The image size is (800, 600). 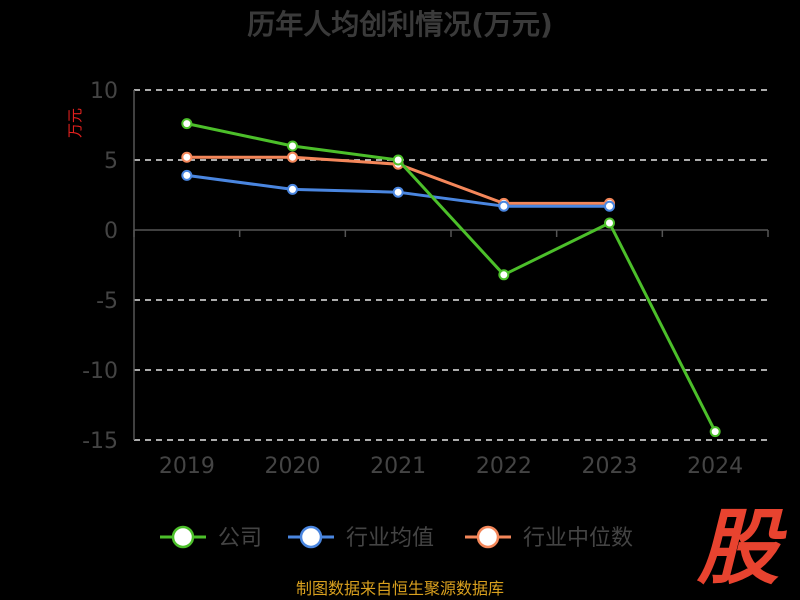 What do you see at coordinates (578, 538) in the screenshot?
I see `legend-label: 行业中位数` at bounding box center [578, 538].